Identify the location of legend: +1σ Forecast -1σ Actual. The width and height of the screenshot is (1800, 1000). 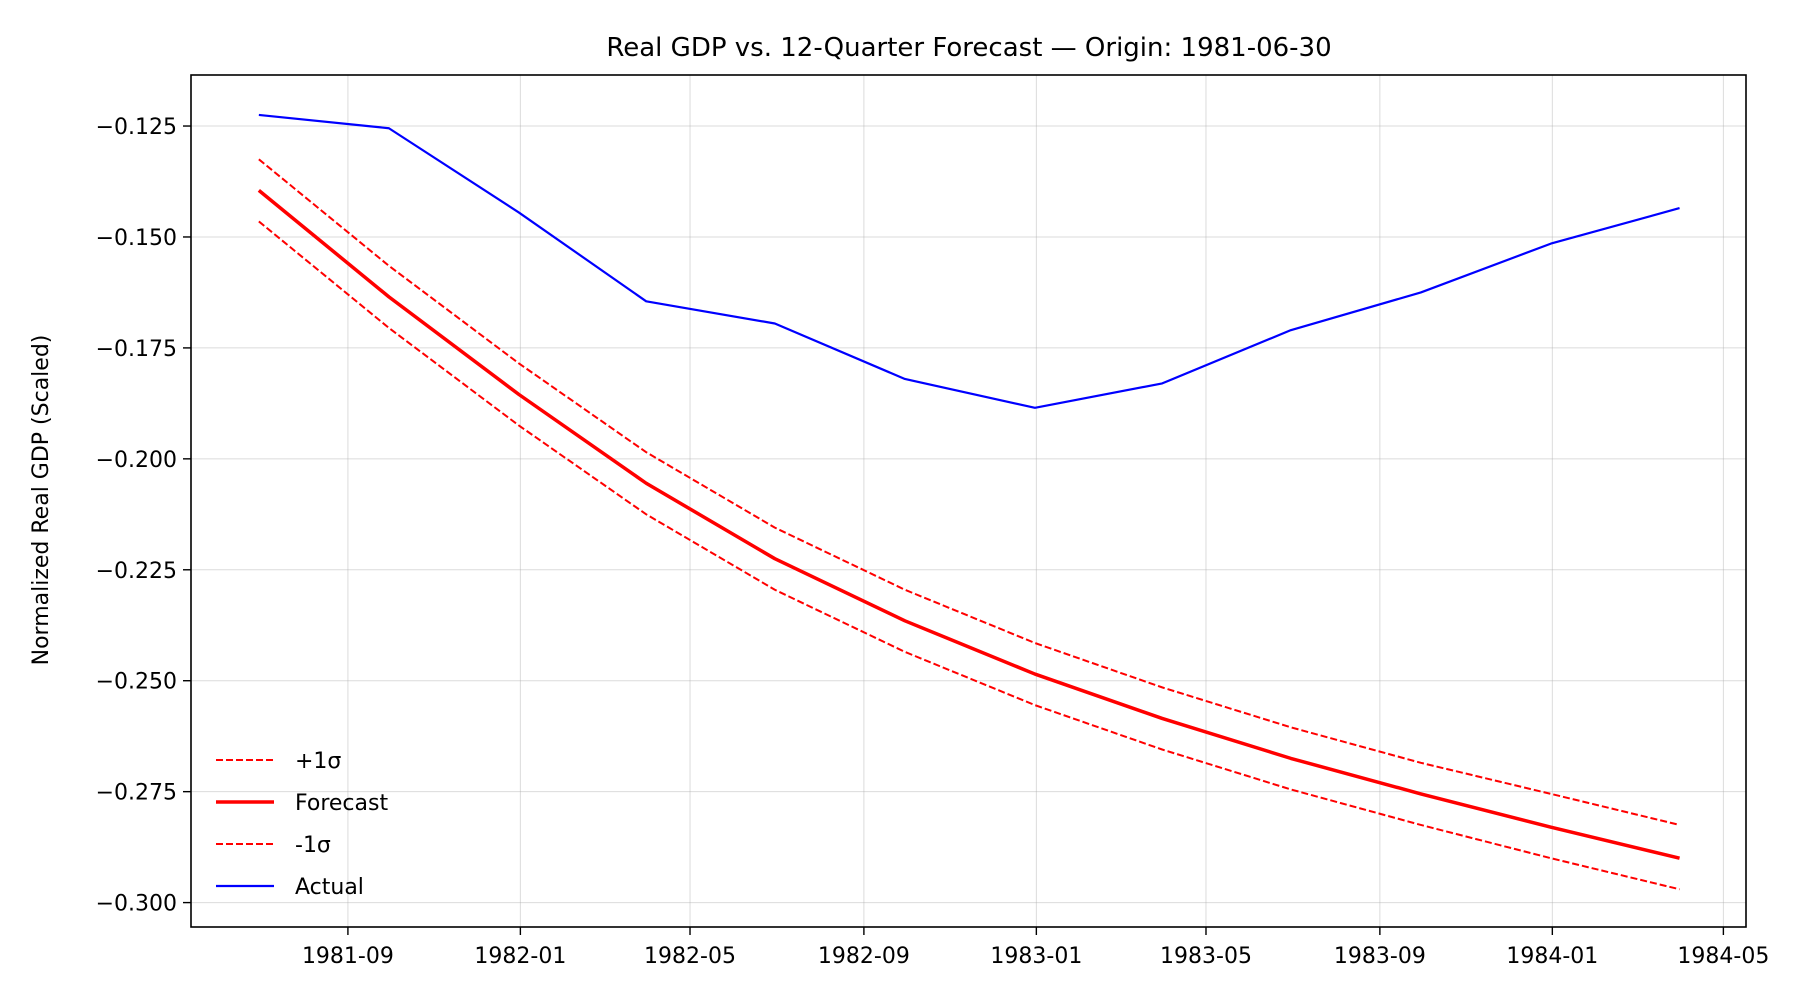
(302, 824).